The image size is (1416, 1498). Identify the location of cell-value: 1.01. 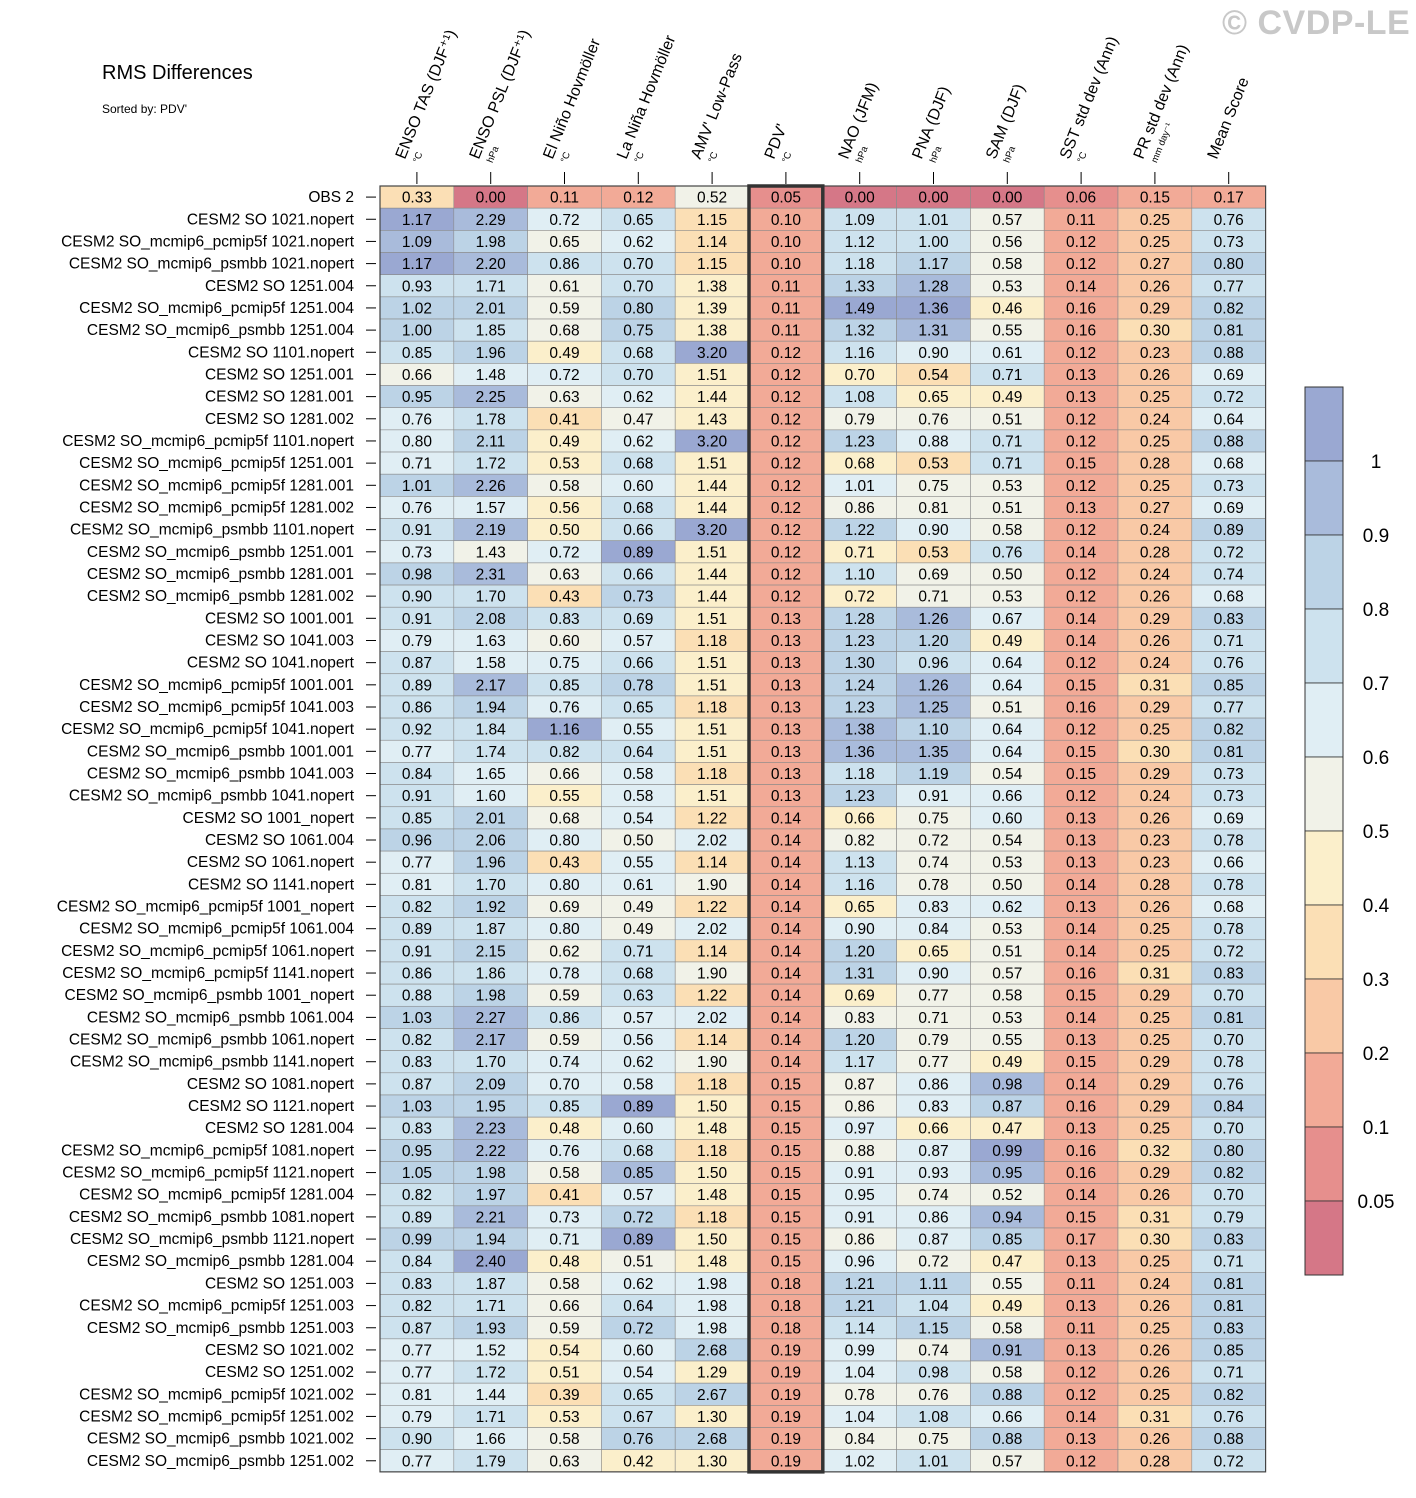
(933, 1461).